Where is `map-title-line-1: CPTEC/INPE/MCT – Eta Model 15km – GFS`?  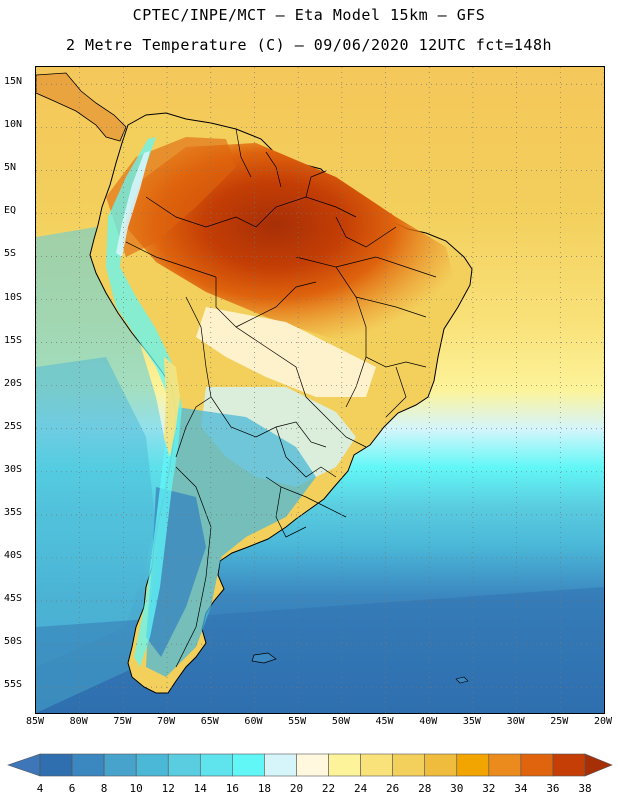 map-title-line-1: CPTEC/INPE/MCT – Eta Model 15km – GFS is located at coordinates (309, 15).